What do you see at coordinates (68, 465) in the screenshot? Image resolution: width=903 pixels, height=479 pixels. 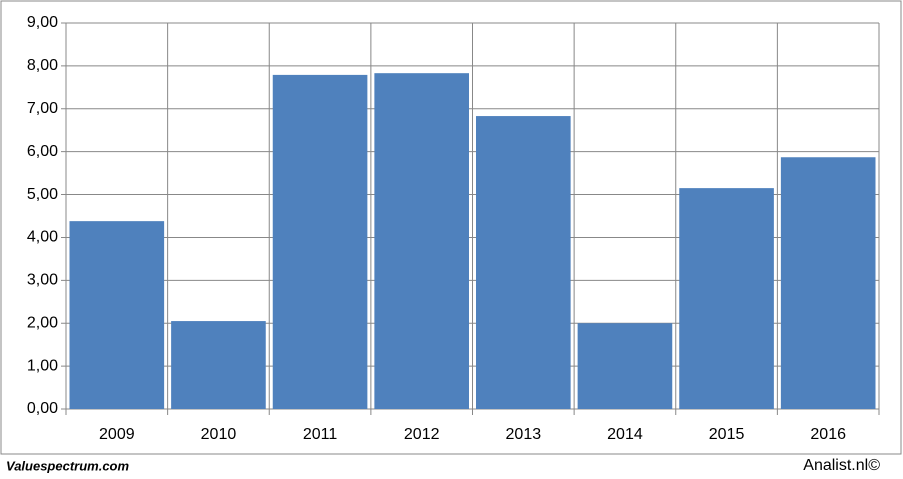 I see `source-left: Valuespectrum.com` at bounding box center [68, 465].